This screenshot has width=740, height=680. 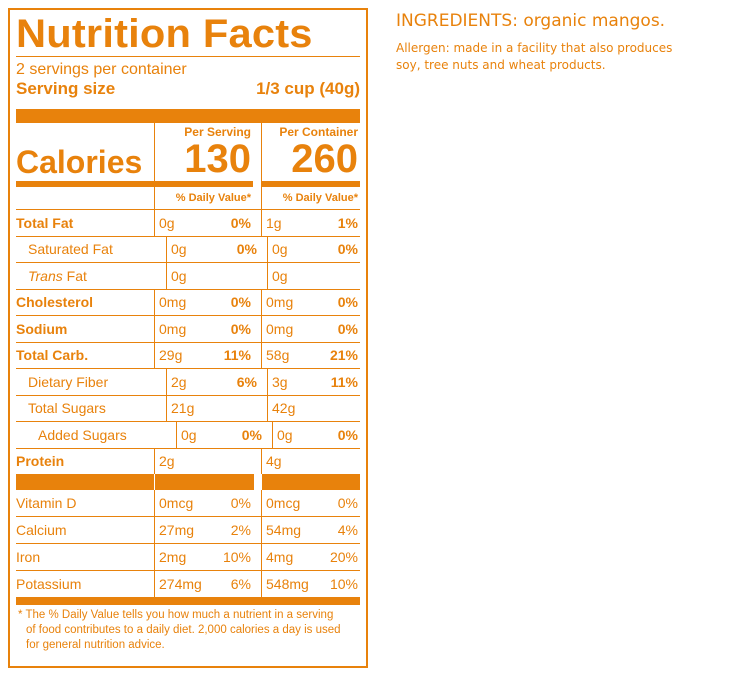 I want to click on thick-divider, so click(x=188, y=116).